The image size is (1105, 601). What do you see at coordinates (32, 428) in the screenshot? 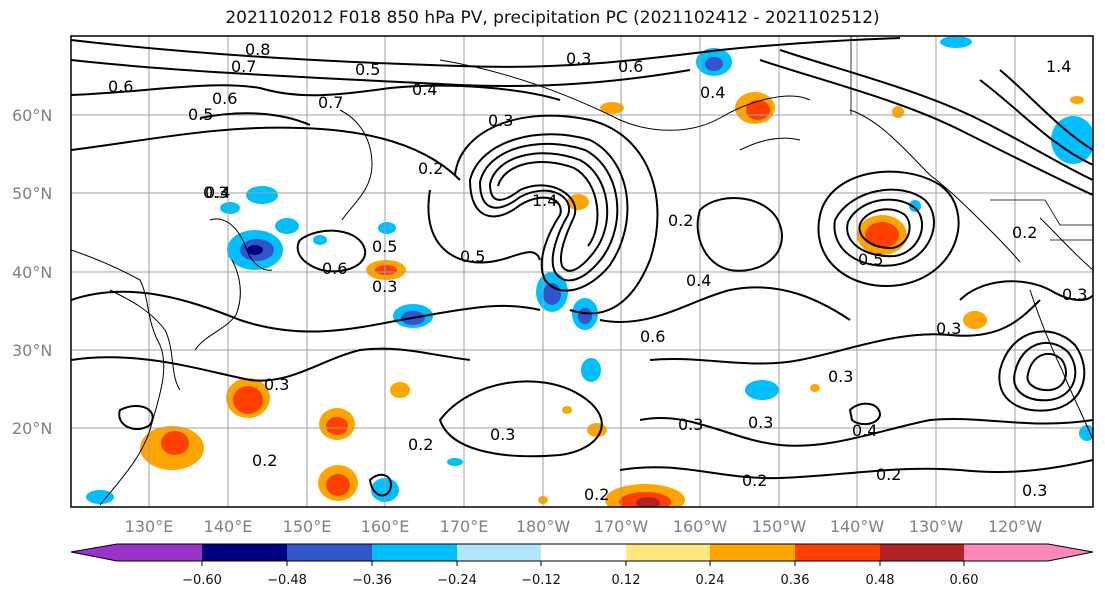
I see `lat-label: 20°N` at bounding box center [32, 428].